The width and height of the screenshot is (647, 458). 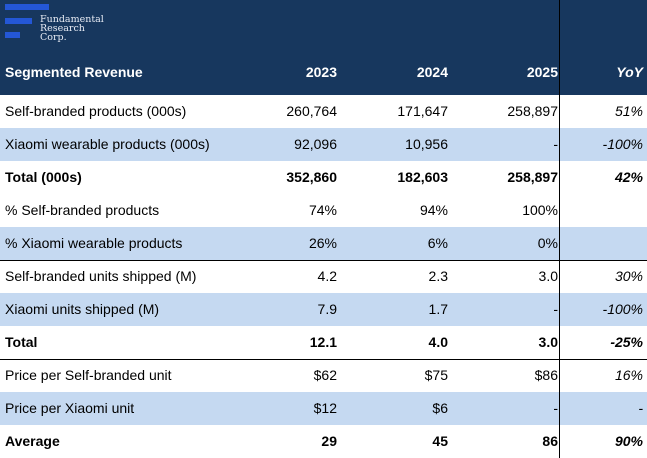 I want to click on logo-line: Research, so click(x=62, y=28).